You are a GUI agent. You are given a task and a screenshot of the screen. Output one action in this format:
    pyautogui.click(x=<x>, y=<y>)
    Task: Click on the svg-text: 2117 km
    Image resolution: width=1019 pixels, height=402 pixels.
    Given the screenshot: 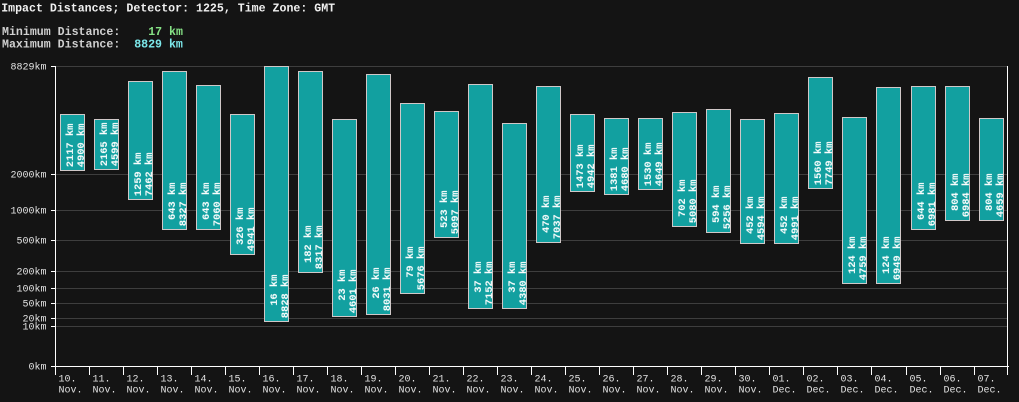 What is the action you would take?
    pyautogui.click(x=71, y=146)
    